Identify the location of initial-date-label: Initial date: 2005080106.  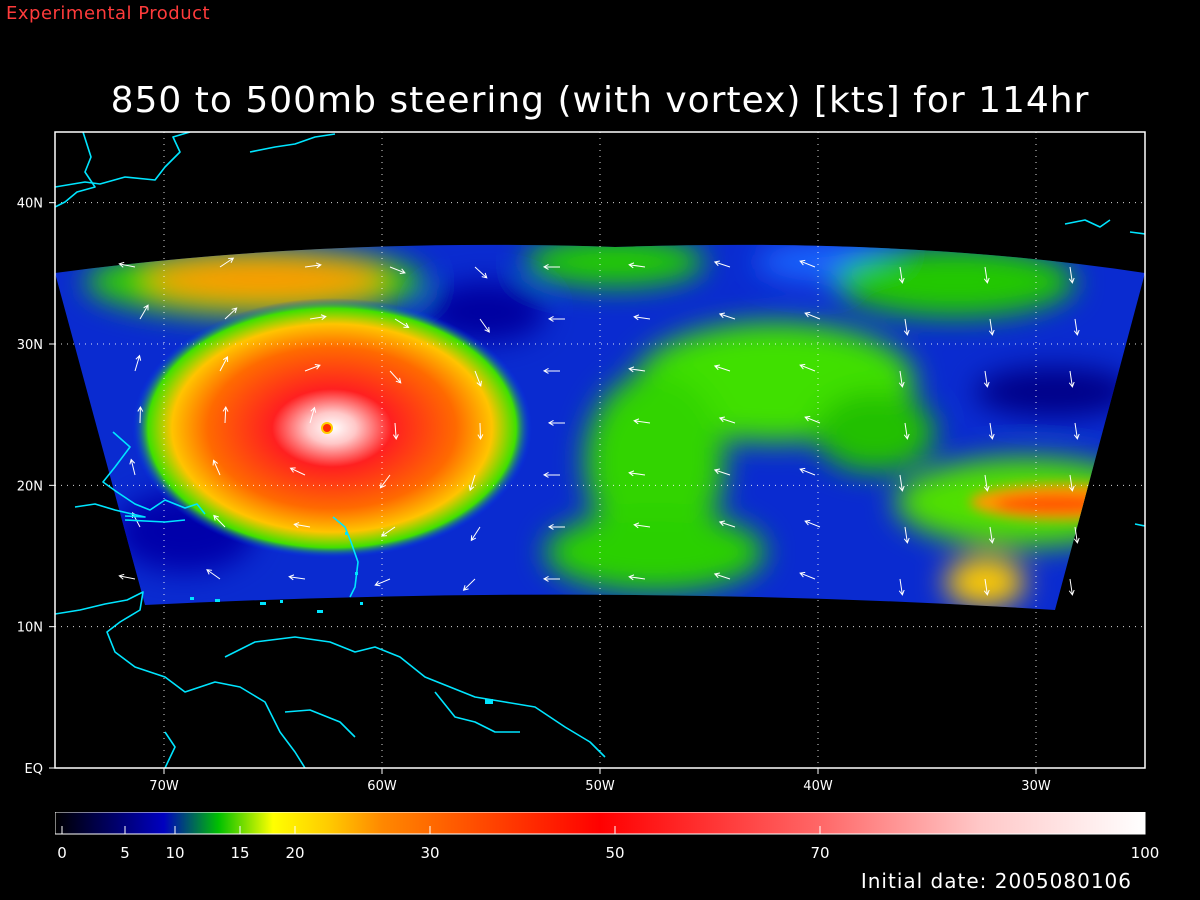
(996, 881).